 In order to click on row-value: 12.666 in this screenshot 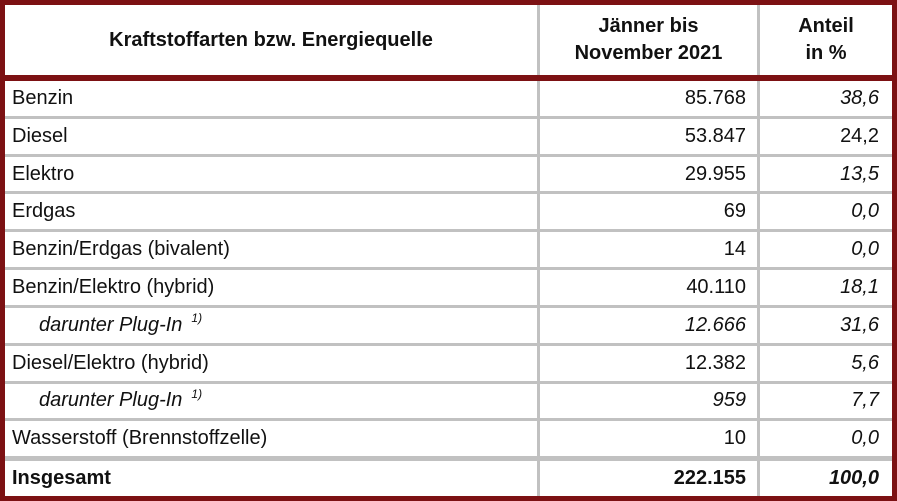, I will do `click(647, 325)`.